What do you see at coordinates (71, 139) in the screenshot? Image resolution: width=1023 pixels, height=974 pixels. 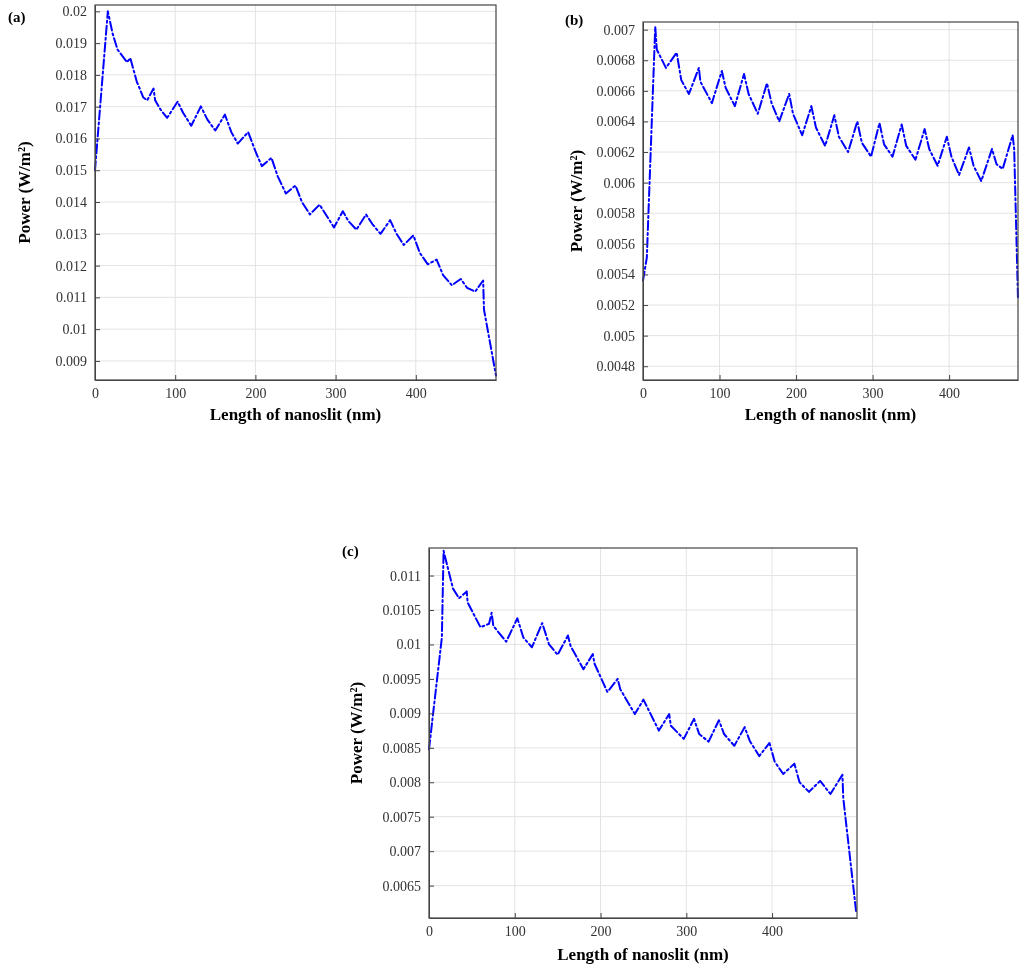 I see `y-tick-label: 0.016` at bounding box center [71, 139].